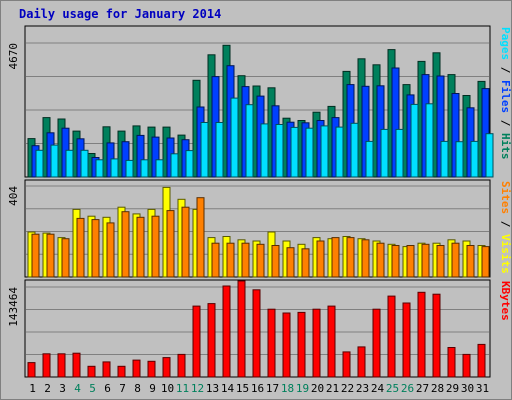  What do you see at coordinates (32, 388) in the screenshot?
I see `x-tick-label: 1` at bounding box center [32, 388].